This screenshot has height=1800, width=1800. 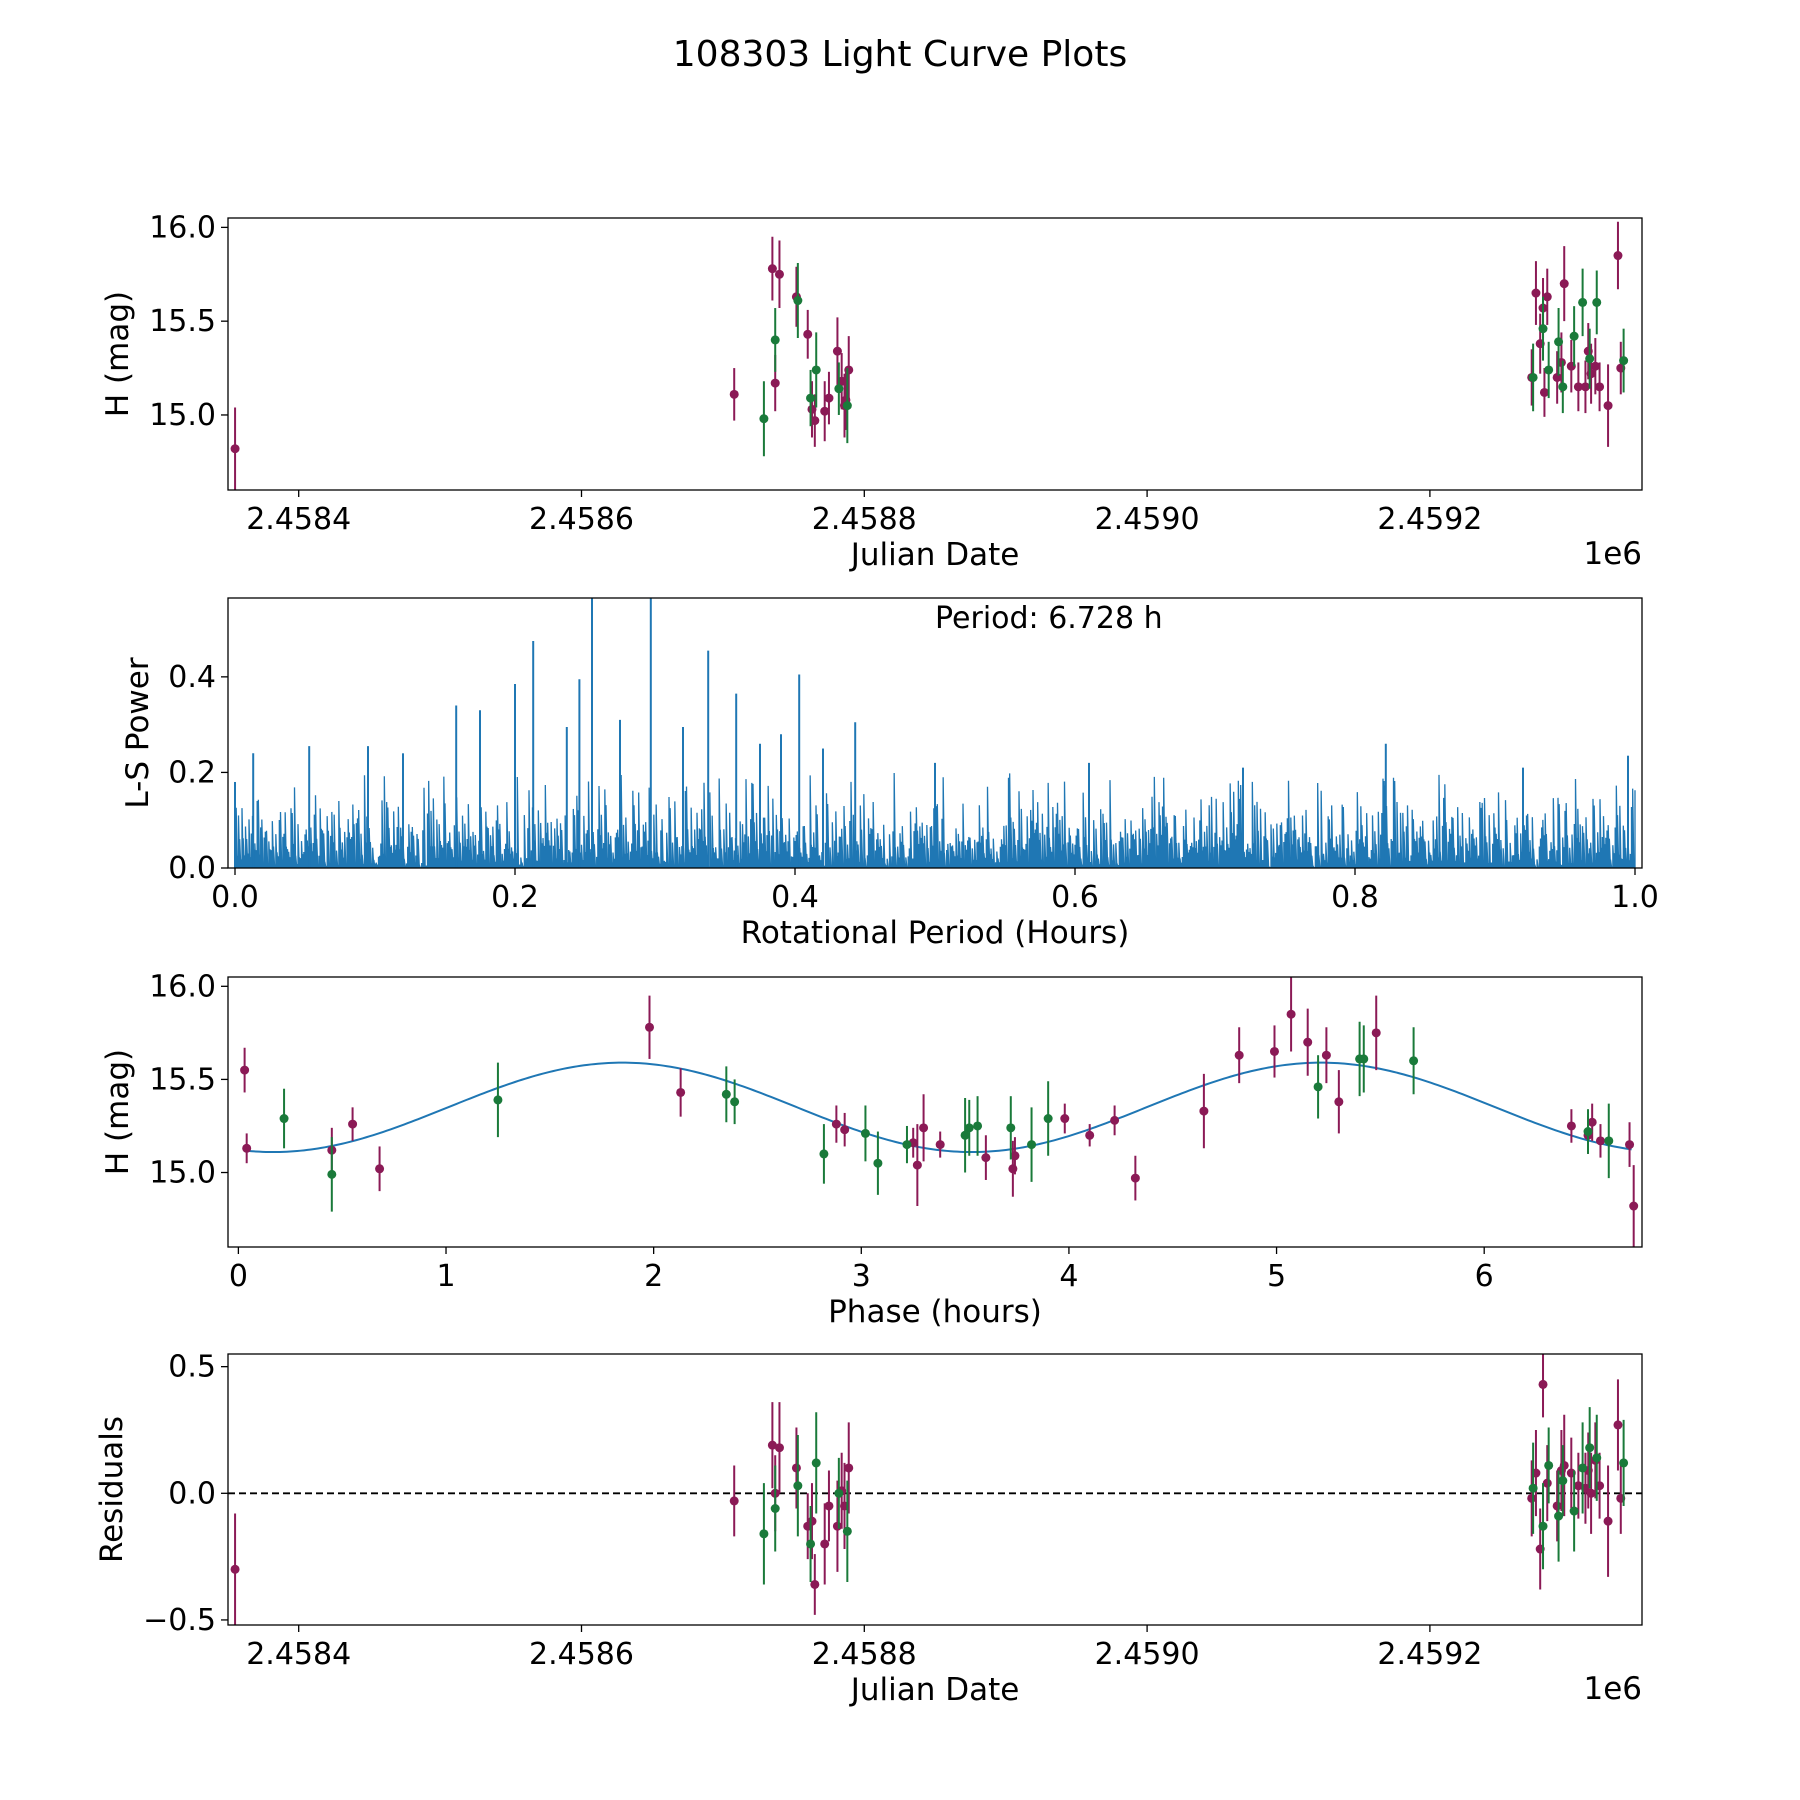 What do you see at coordinates (935, 1112) in the screenshot?
I see `phased-frame` at bounding box center [935, 1112].